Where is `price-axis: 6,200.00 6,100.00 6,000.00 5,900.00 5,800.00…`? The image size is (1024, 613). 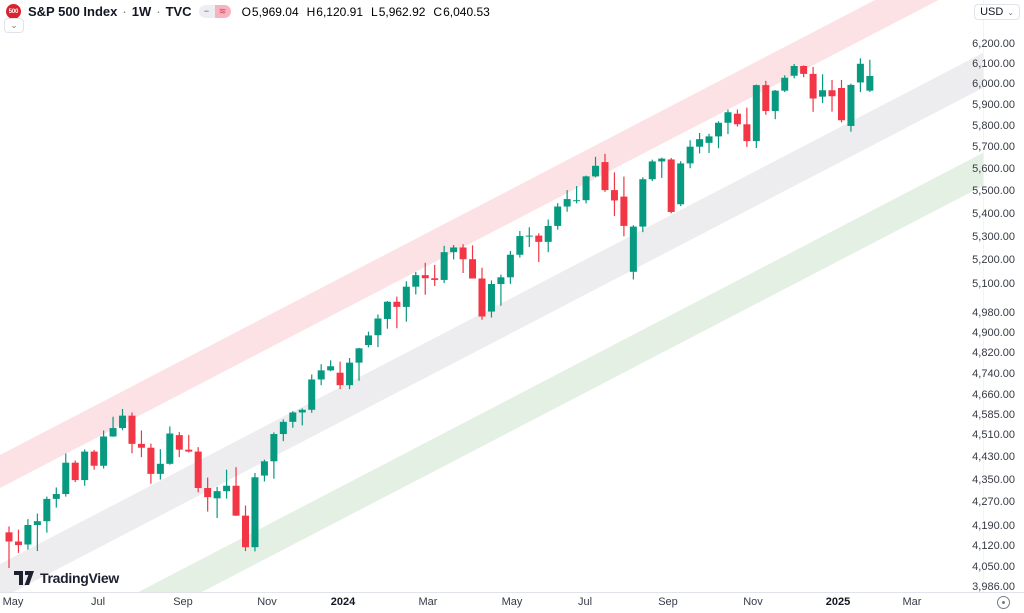 price-axis: 6,200.00 6,100.00 6,000.00 5,900.00 5,800.00… is located at coordinates (998, 296).